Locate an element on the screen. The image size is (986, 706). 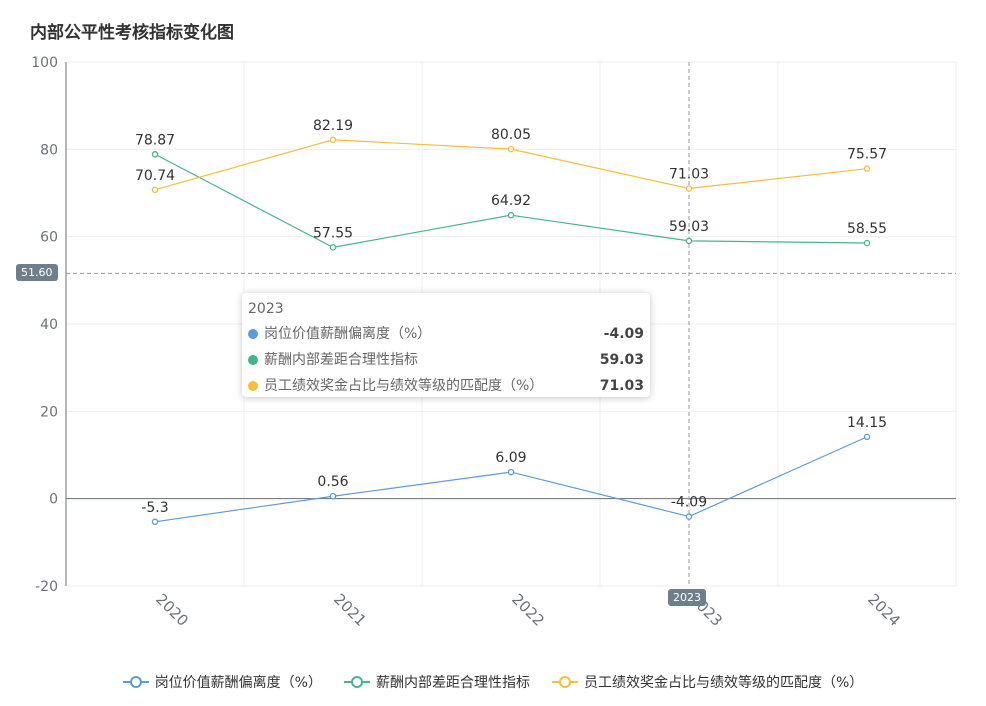
legend-label: 薪酬内部差距合理性指标 is located at coordinates (453, 683).